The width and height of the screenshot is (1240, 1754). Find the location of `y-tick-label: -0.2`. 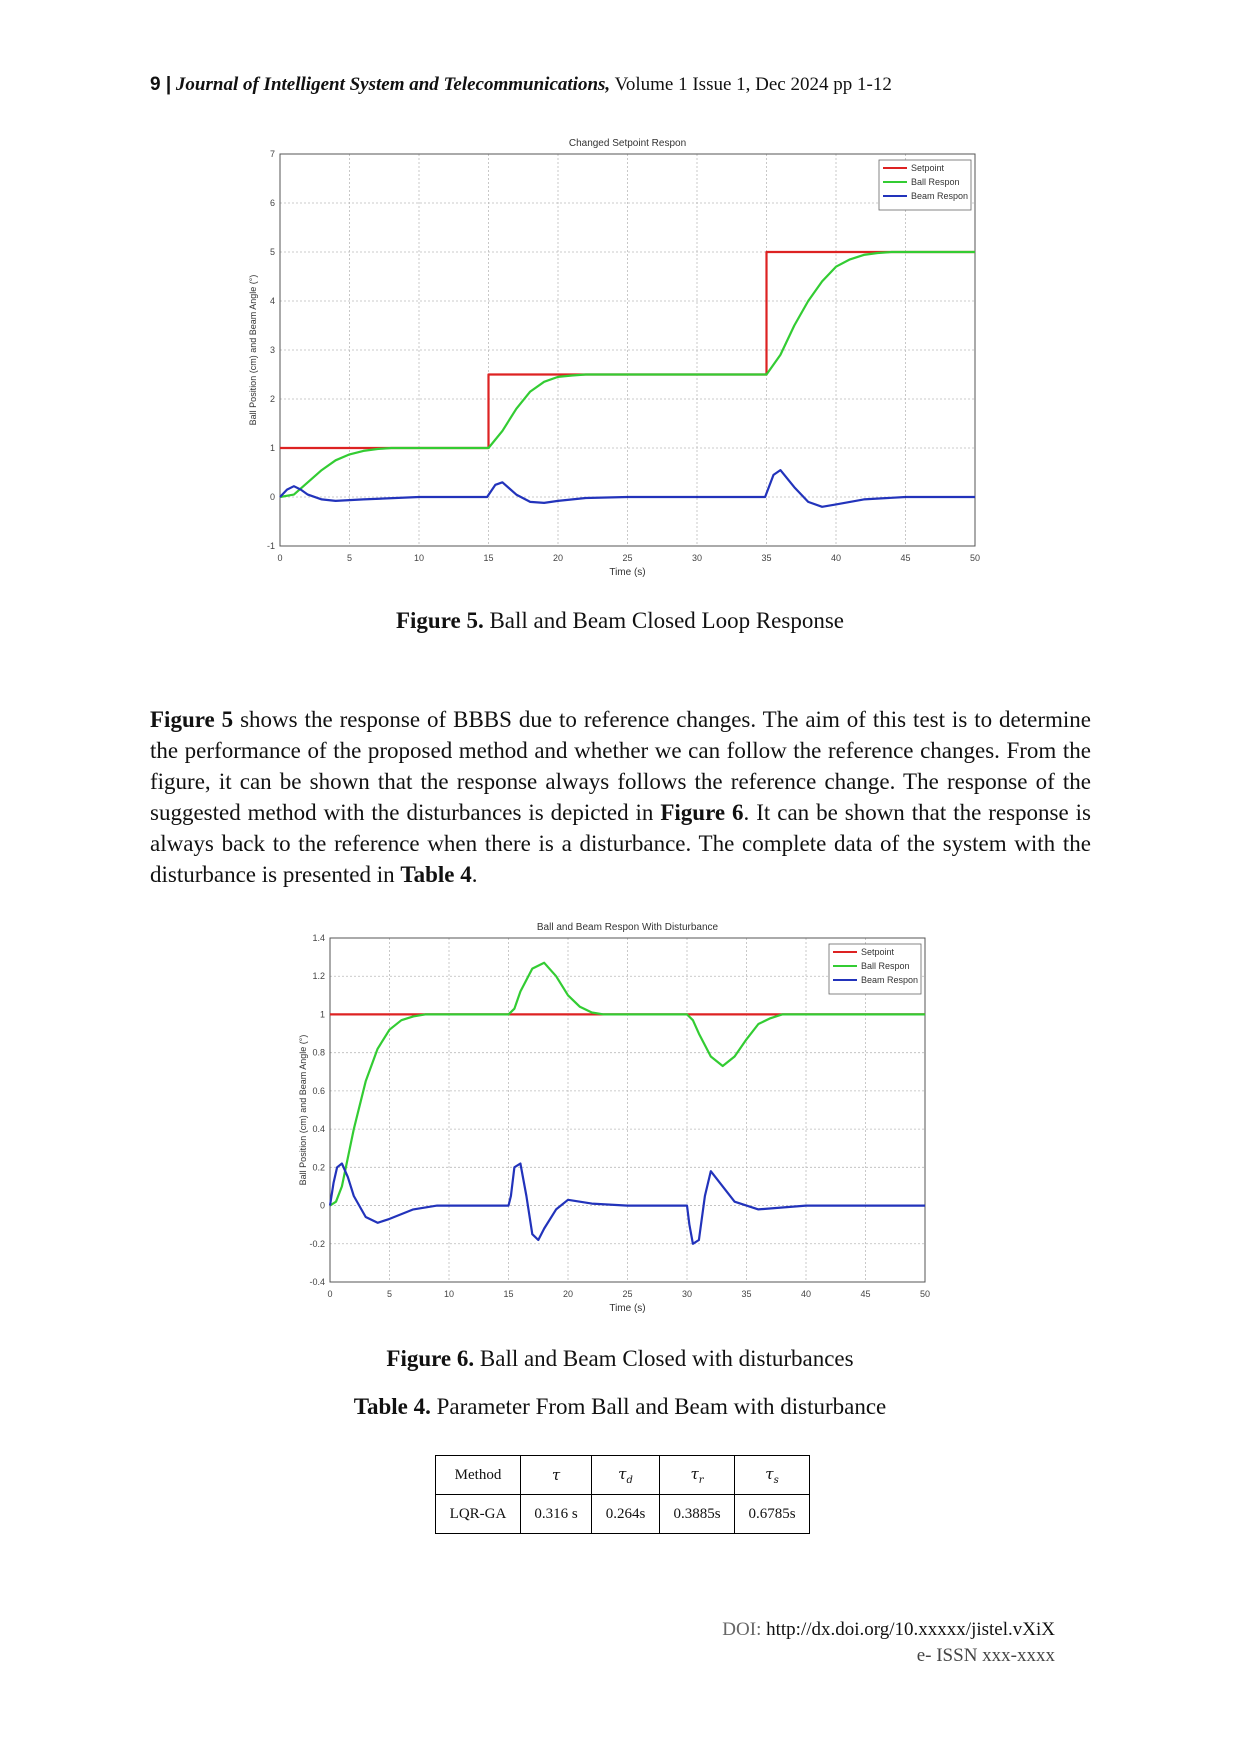

y-tick-label: -0.2 is located at coordinates (317, 1244).